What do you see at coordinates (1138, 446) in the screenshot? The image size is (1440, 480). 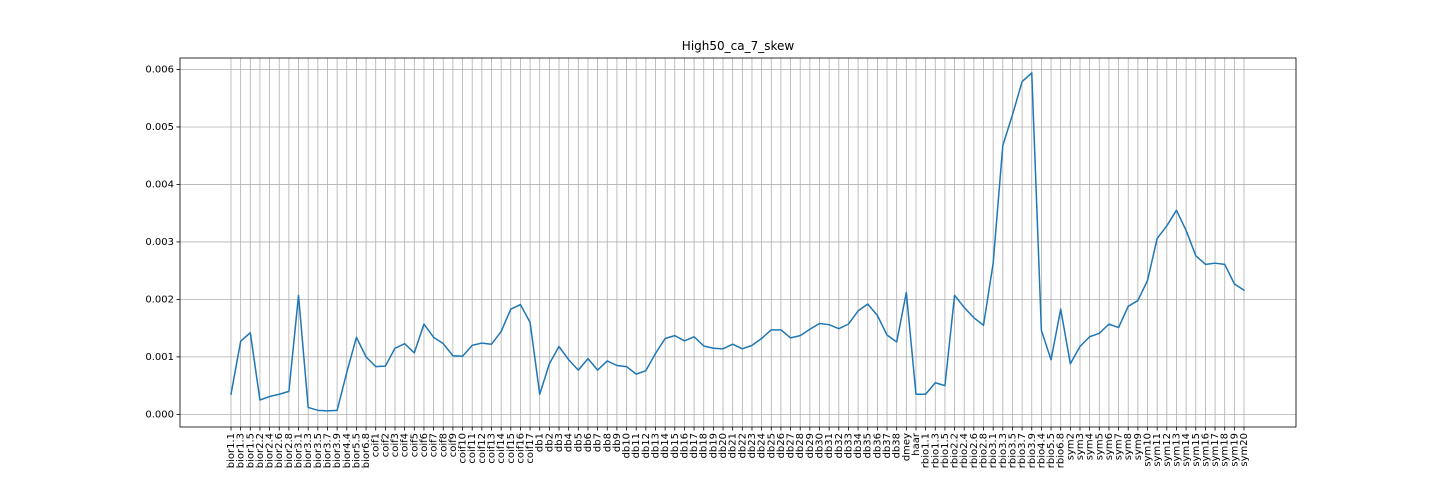 I see `x-tick-label: sym9` at bounding box center [1138, 446].